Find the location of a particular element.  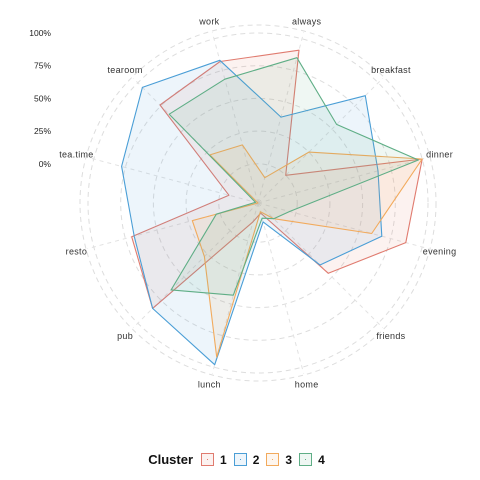

legend-item-cluster-4: 4 is located at coordinates (312, 460).